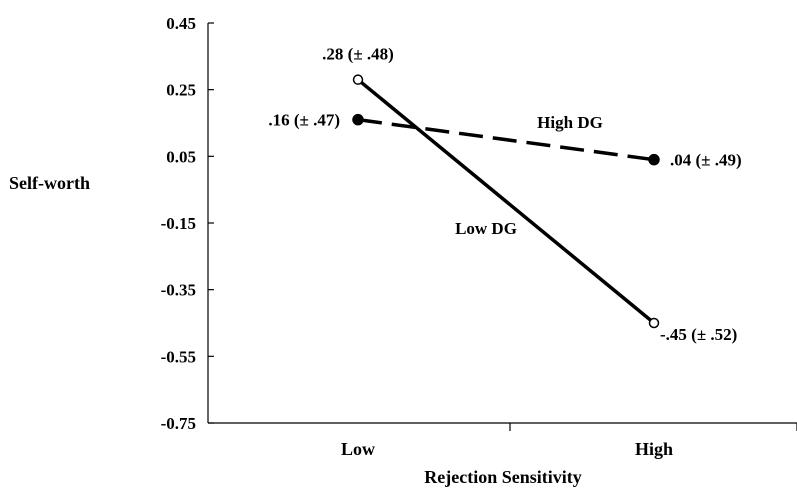  What do you see at coordinates (49, 183) in the screenshot?
I see `y-axis-label: Self-worth` at bounding box center [49, 183].